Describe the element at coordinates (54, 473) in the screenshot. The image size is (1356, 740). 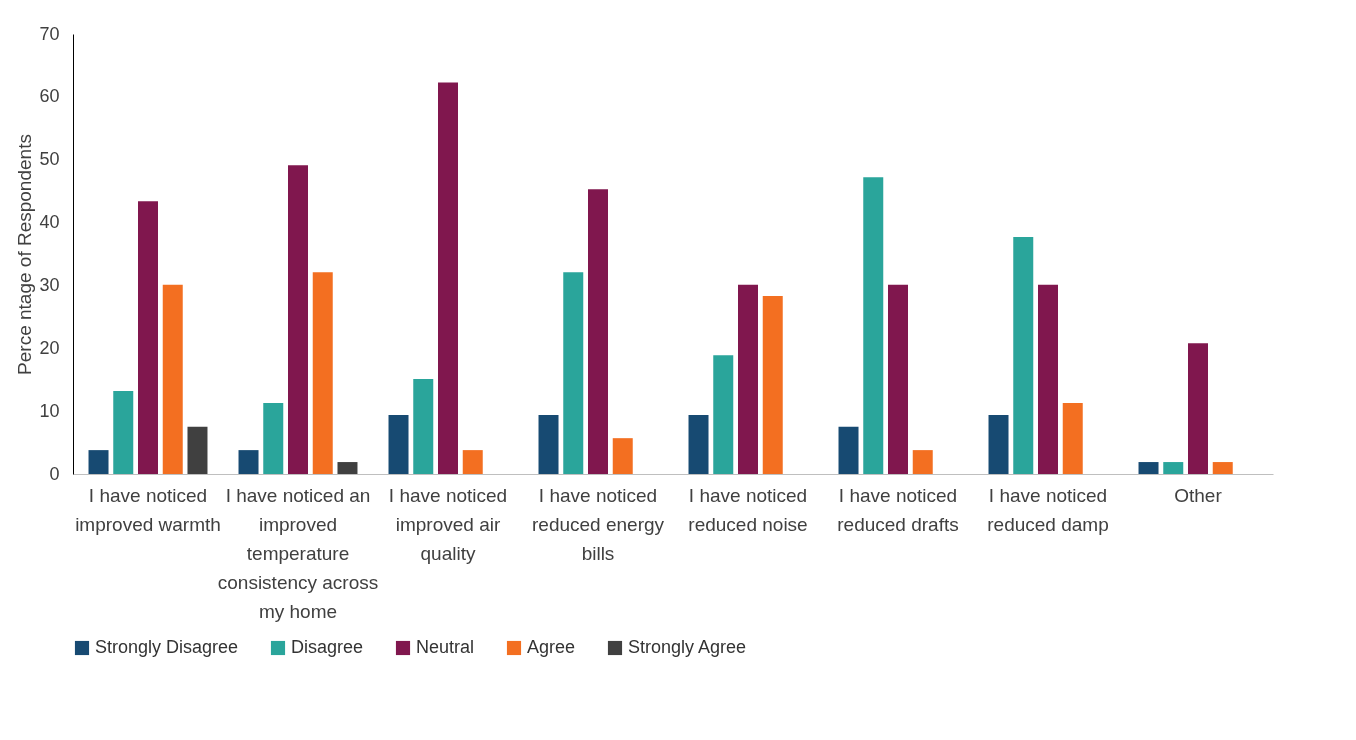
I see `y-tick-label: 0` at that location.